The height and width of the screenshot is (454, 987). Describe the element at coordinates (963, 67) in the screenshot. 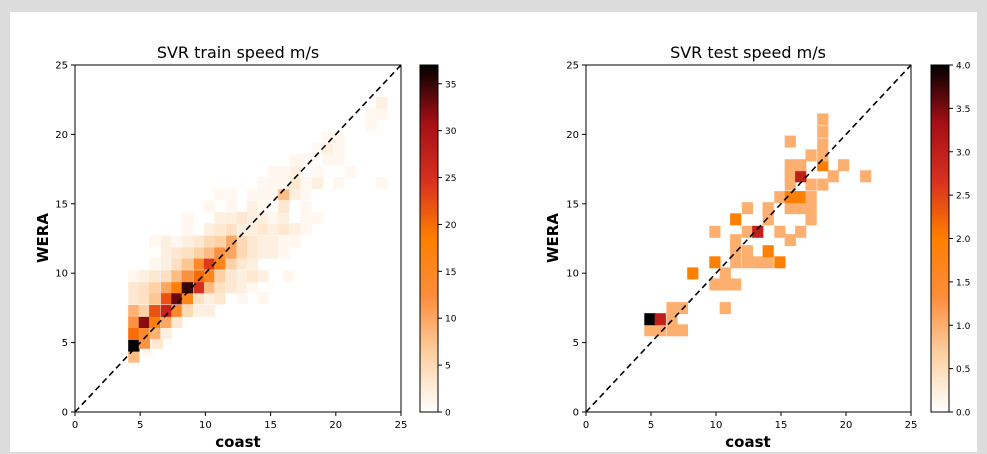

I see `colorbar-tick-label: 4.0` at that location.